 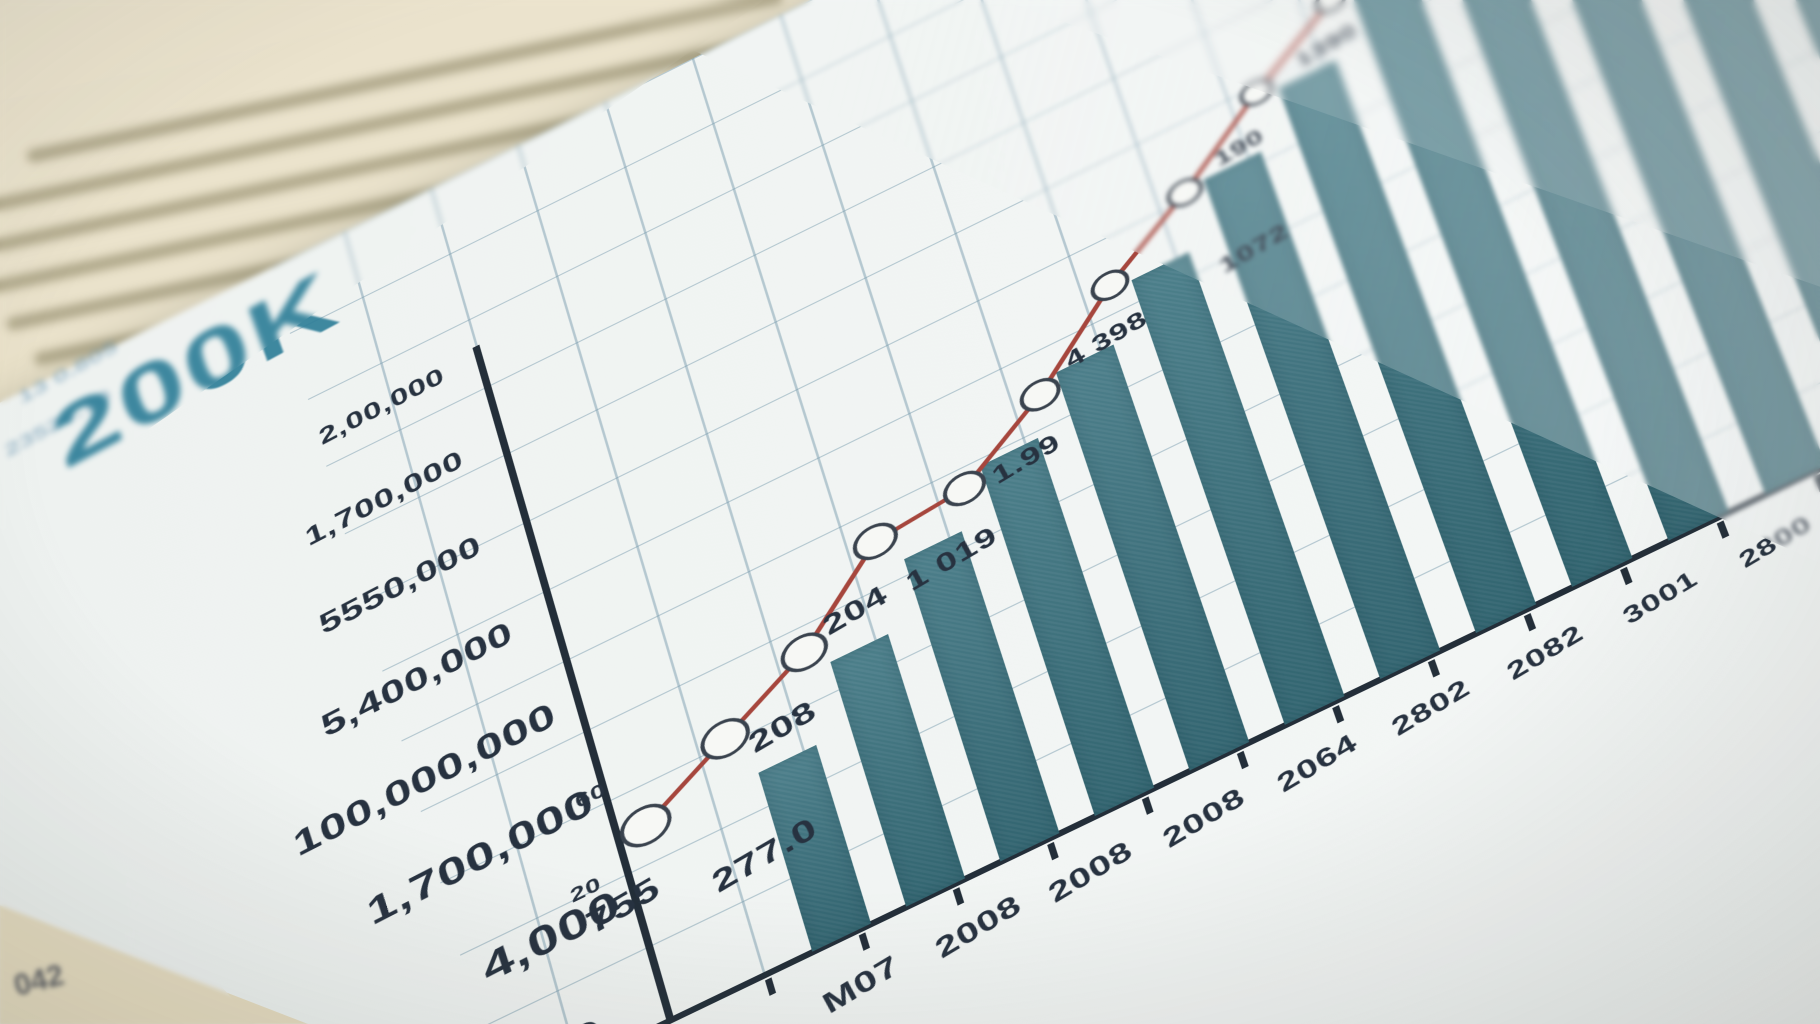 What do you see at coordinates (1775, 541) in the screenshot?
I see `x-axis-label: 2800` at bounding box center [1775, 541].